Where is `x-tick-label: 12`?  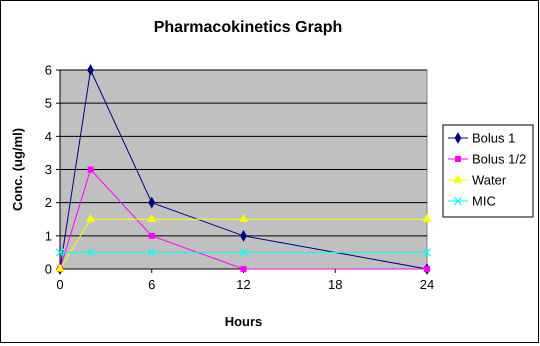 x-tick-label: 12 is located at coordinates (243, 284).